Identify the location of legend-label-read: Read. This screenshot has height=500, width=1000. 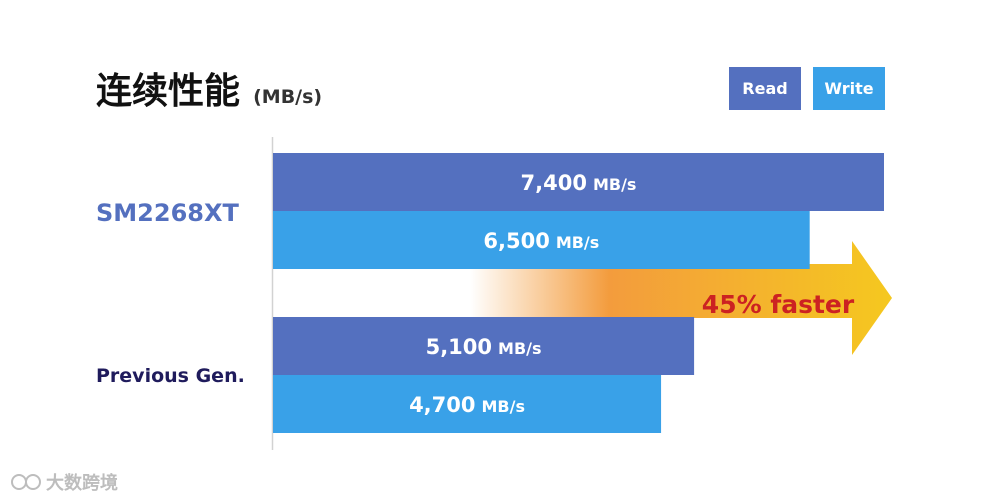
(764, 88).